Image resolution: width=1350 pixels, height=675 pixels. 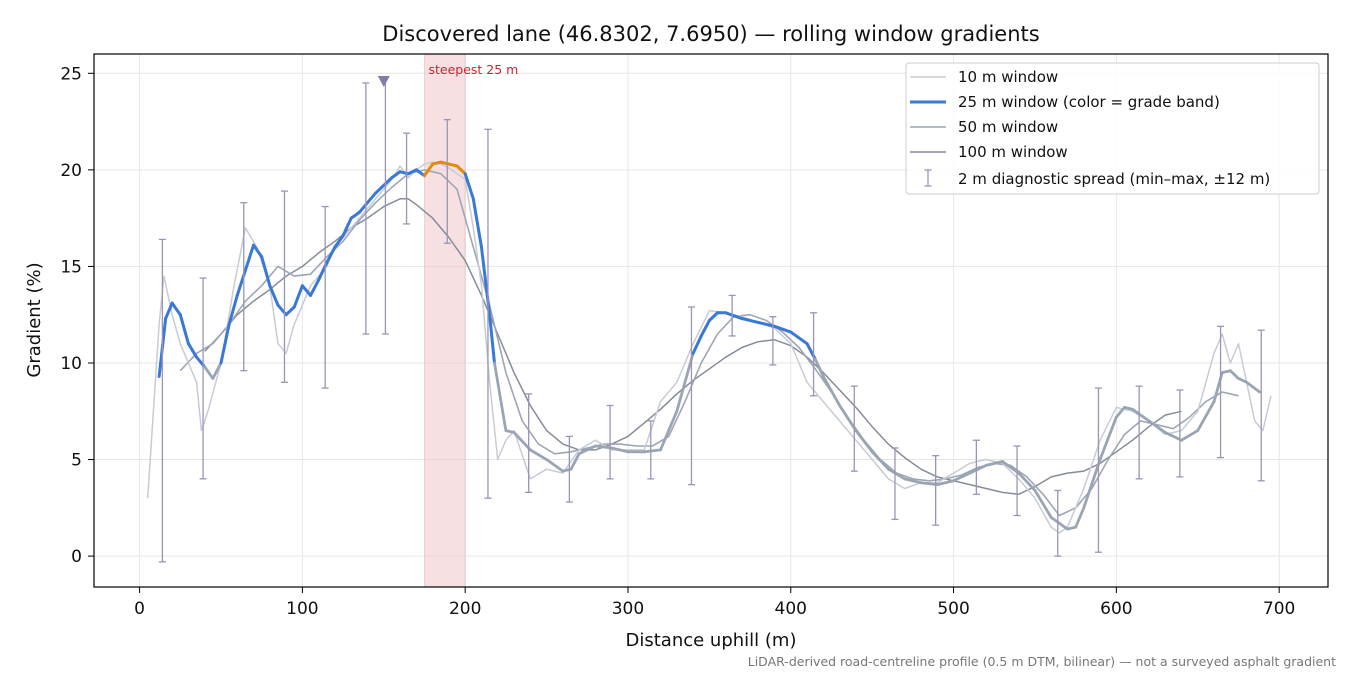 What do you see at coordinates (1008, 127) in the screenshot?
I see `legend-label-50m: 50 m window` at bounding box center [1008, 127].